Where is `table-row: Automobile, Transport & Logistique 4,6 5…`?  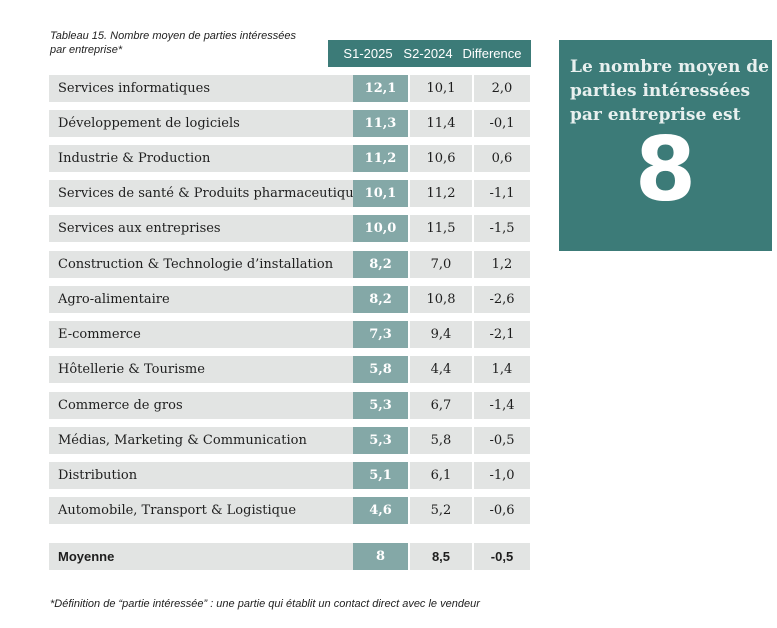
table-row: Automobile, Transport & Logistique 4,6 5… is located at coordinates (289, 510).